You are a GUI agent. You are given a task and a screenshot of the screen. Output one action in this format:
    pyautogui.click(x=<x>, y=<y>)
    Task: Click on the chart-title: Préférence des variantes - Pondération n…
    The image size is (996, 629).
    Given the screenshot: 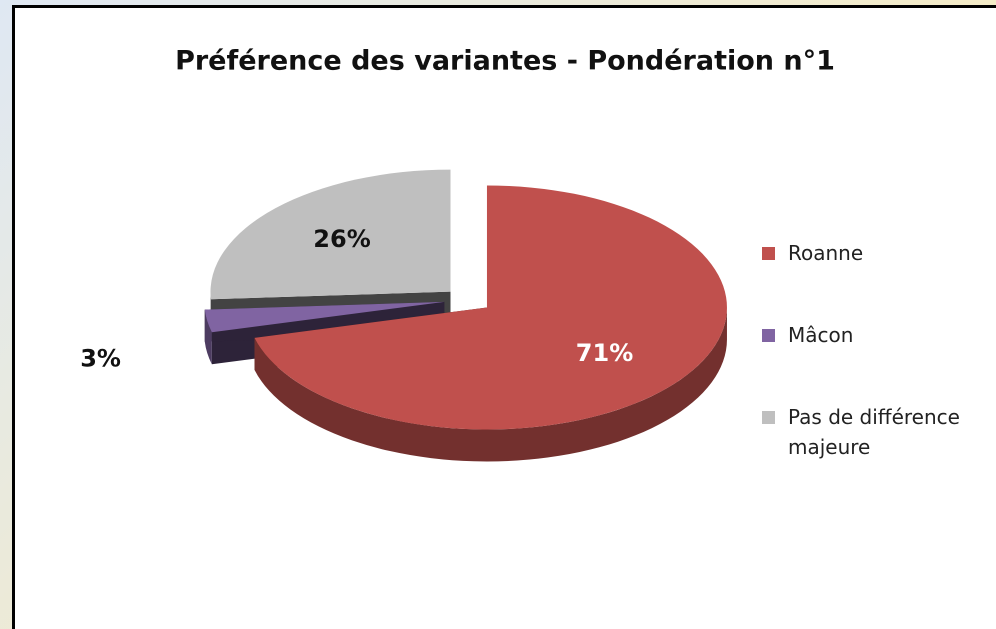 What is the action you would take?
    pyautogui.click(x=505, y=61)
    